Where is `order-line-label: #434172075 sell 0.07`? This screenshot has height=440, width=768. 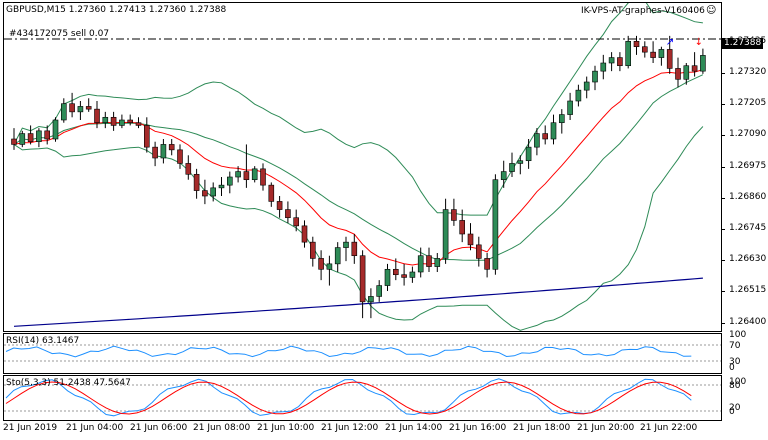 order-line-label: #434172075 sell 0.07 is located at coordinates (59, 34).